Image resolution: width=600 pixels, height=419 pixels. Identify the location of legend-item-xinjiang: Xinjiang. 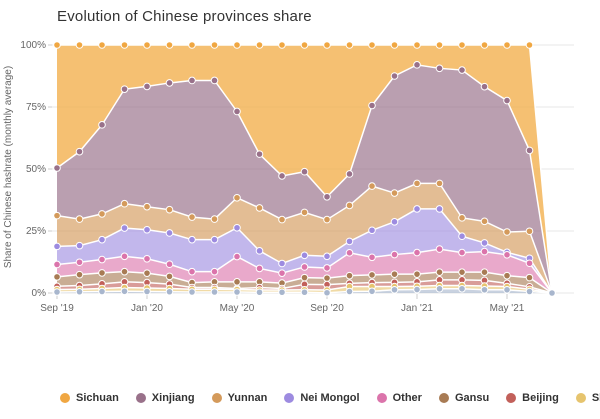
(165, 398).